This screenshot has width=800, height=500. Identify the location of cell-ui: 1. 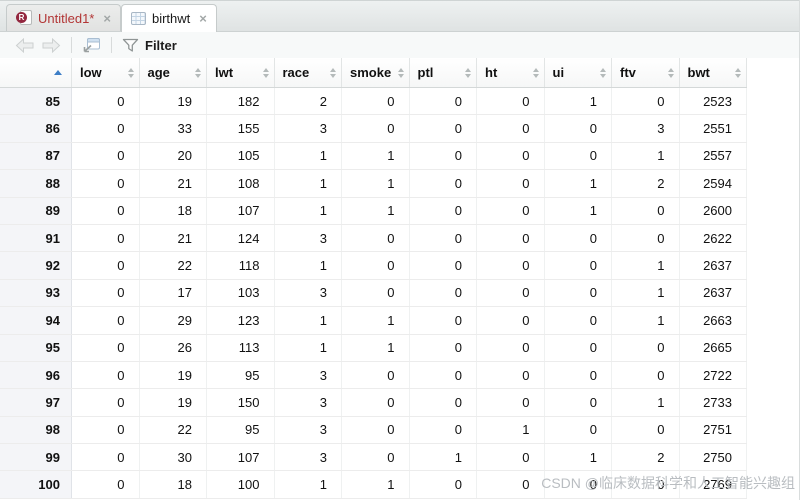
(578, 210).